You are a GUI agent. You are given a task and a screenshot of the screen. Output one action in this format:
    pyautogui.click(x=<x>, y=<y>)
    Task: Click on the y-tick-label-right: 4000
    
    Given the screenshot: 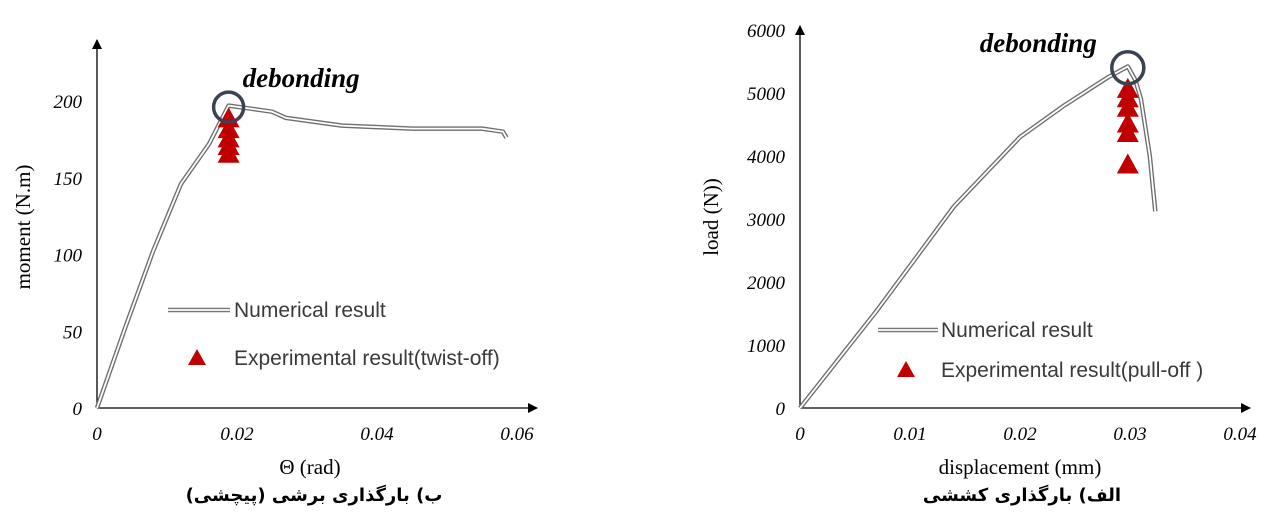 What is the action you would take?
    pyautogui.click(x=766, y=157)
    